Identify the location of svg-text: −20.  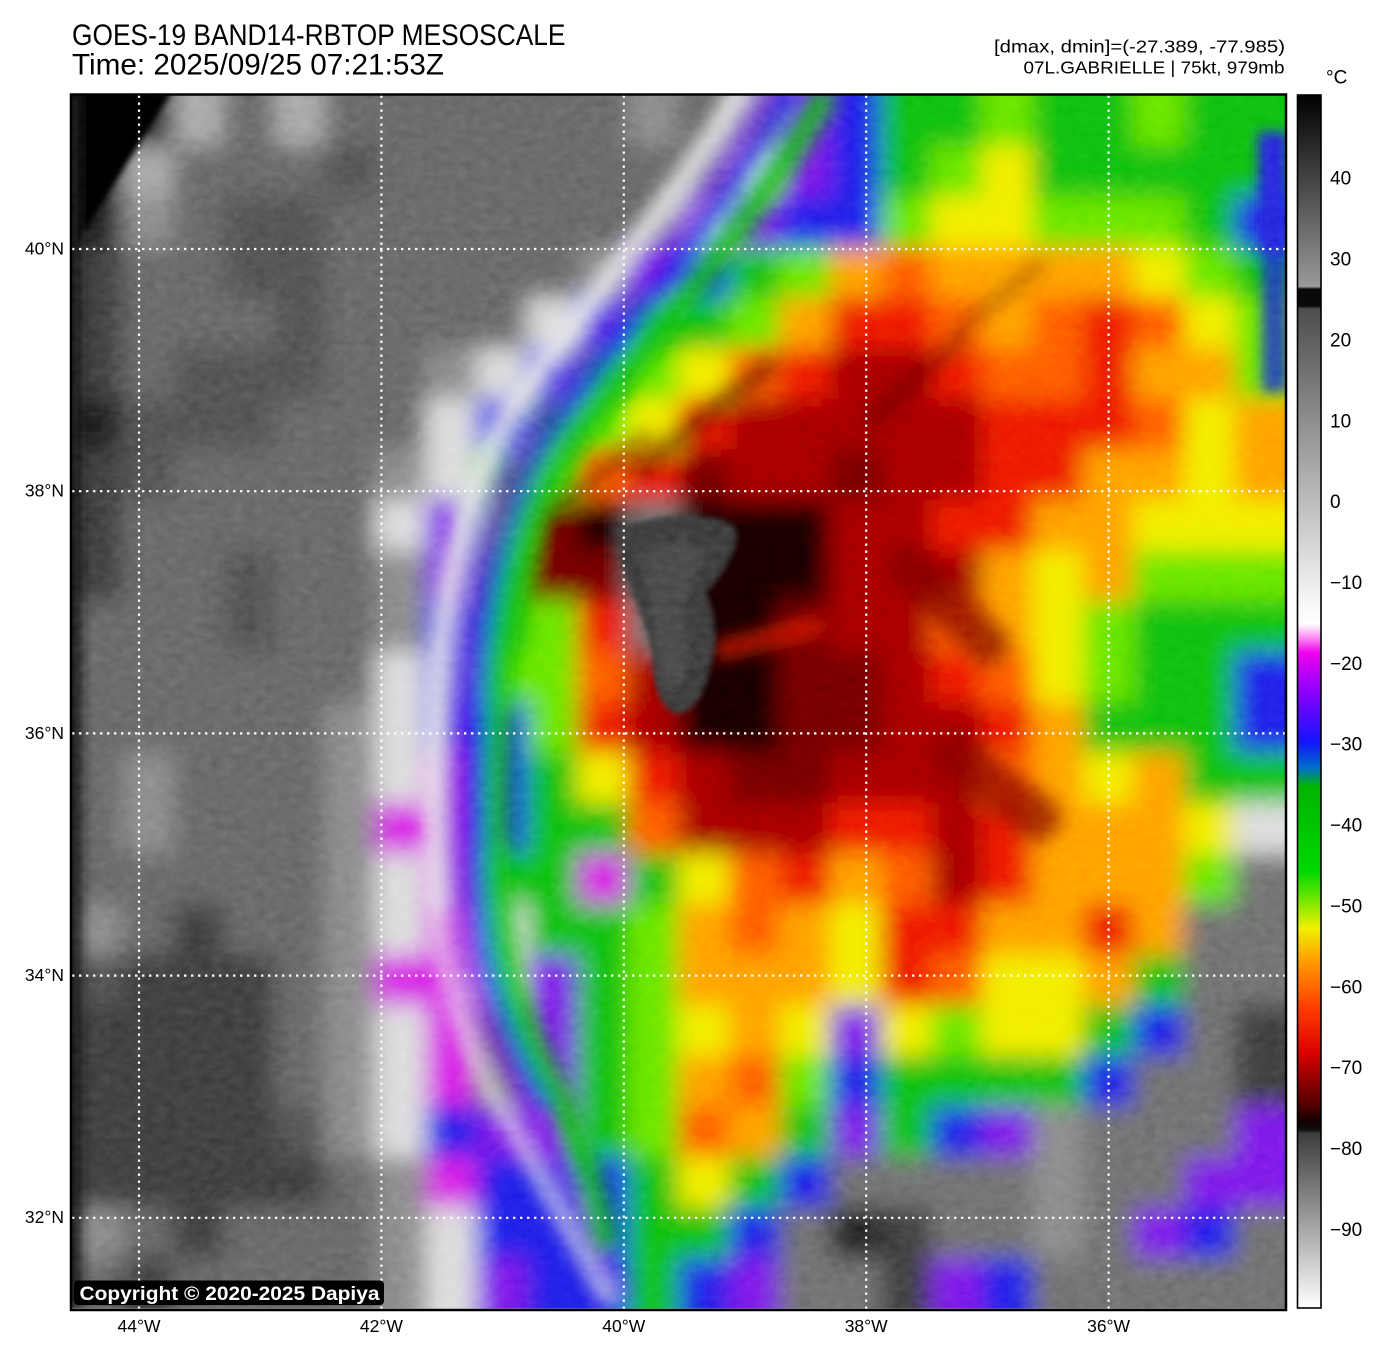
(1346, 664).